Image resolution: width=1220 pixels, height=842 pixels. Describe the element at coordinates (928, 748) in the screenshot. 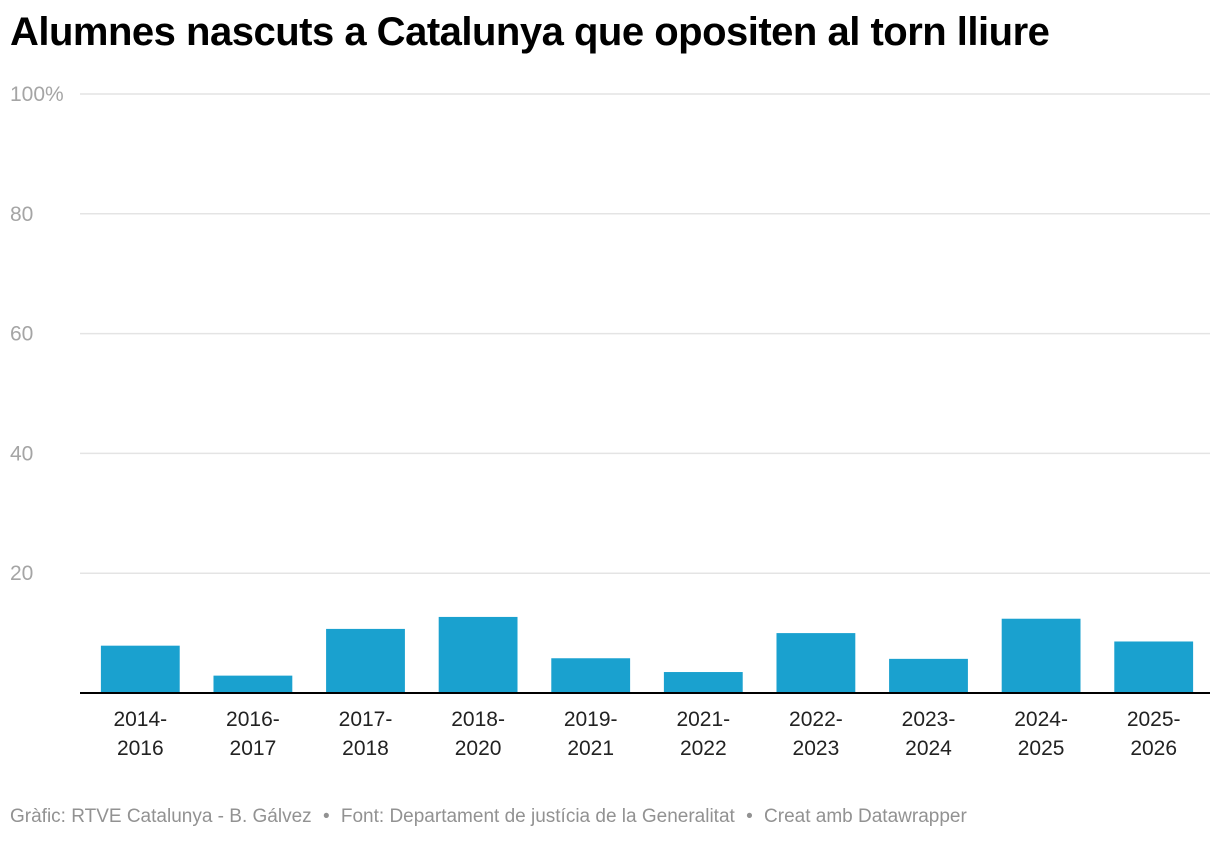

I see `x-tick-label: 2024` at that location.